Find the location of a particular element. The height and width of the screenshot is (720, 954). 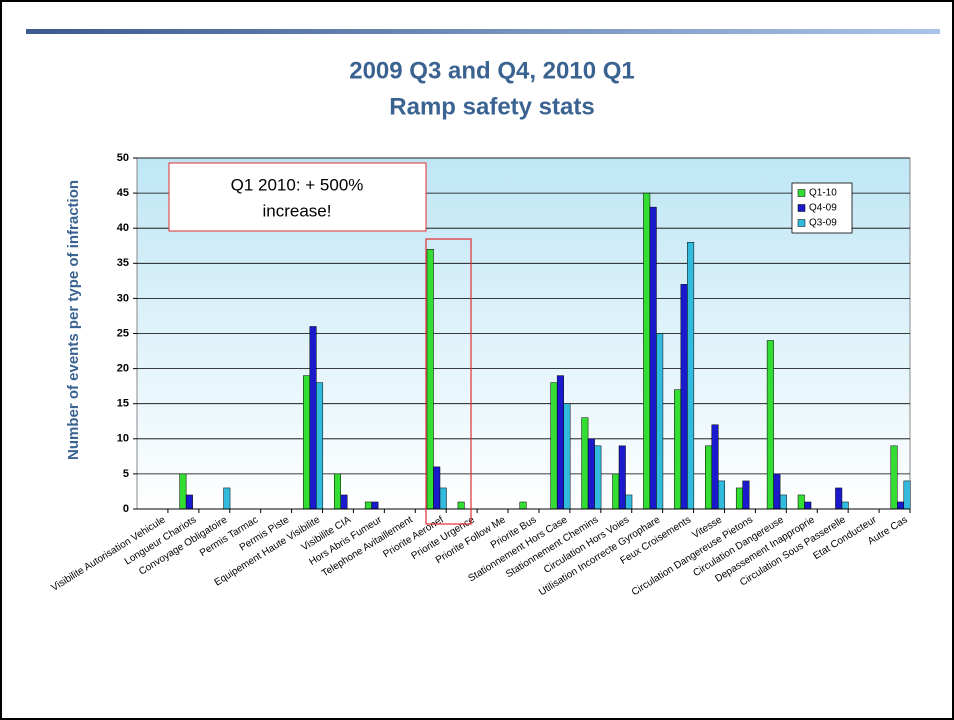

x-tick-label: Visibilite Autorisation Vehicule is located at coordinates (109, 554).